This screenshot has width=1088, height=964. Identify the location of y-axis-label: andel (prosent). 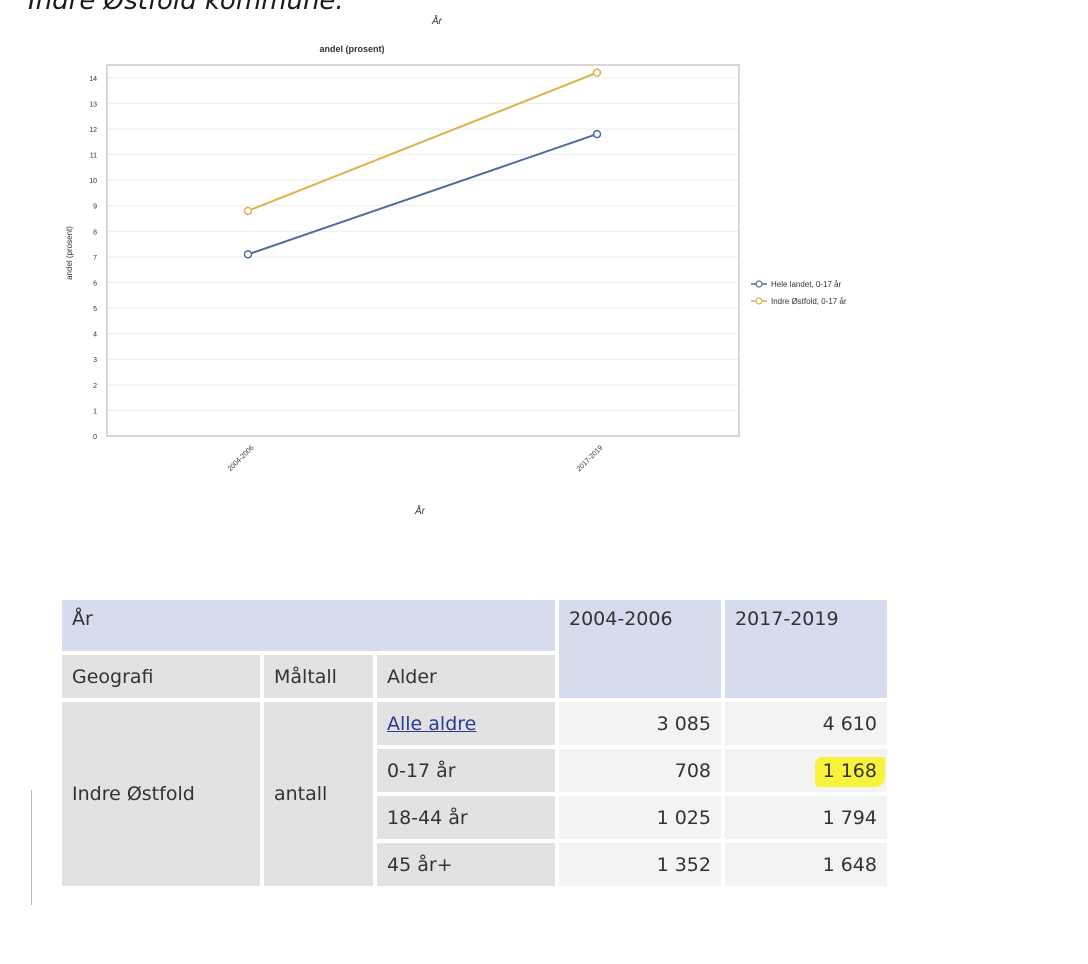
(69, 253).